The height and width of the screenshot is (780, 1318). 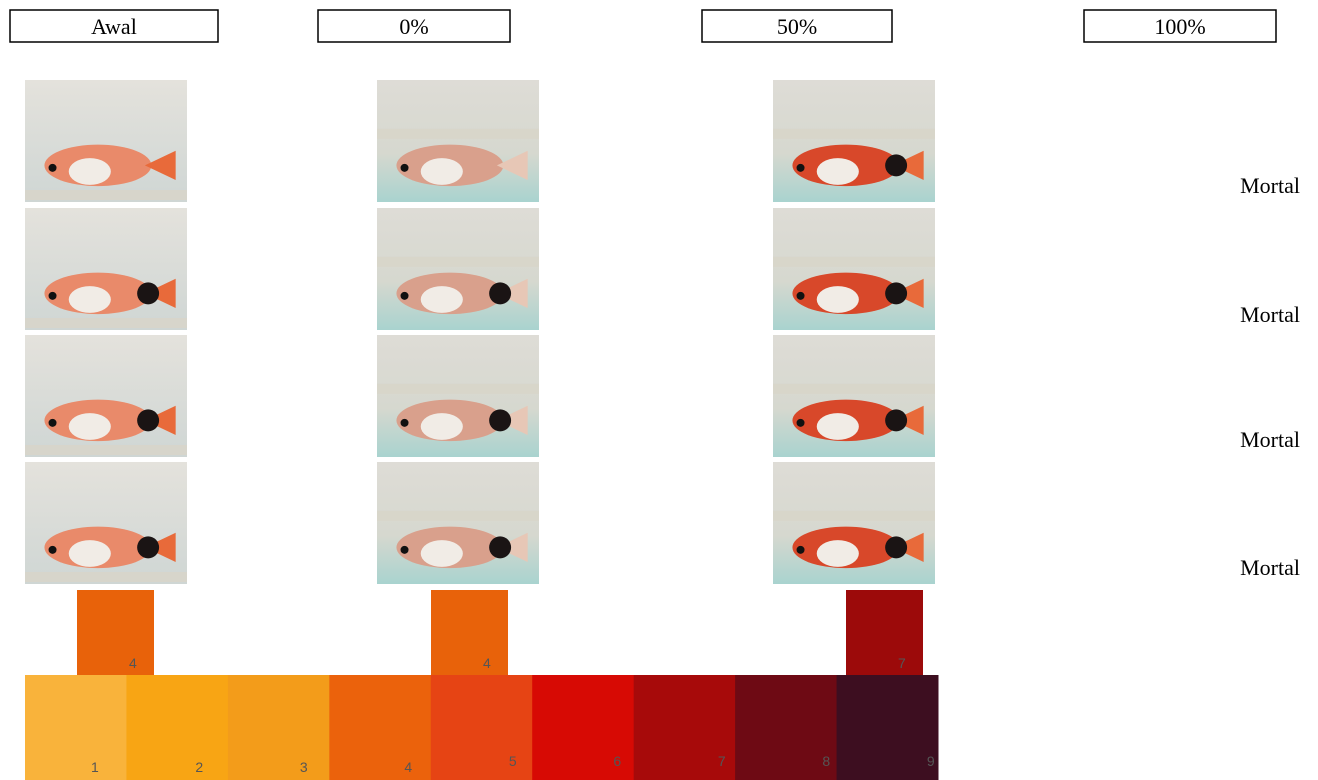 I want to click on header-label: 100%, so click(x=1179, y=26).